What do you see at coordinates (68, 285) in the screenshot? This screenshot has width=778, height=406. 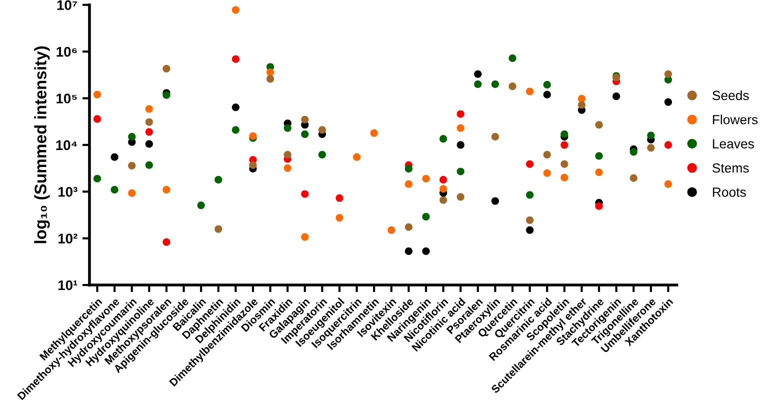 I see `y-tick-label: 10¹` at bounding box center [68, 285].